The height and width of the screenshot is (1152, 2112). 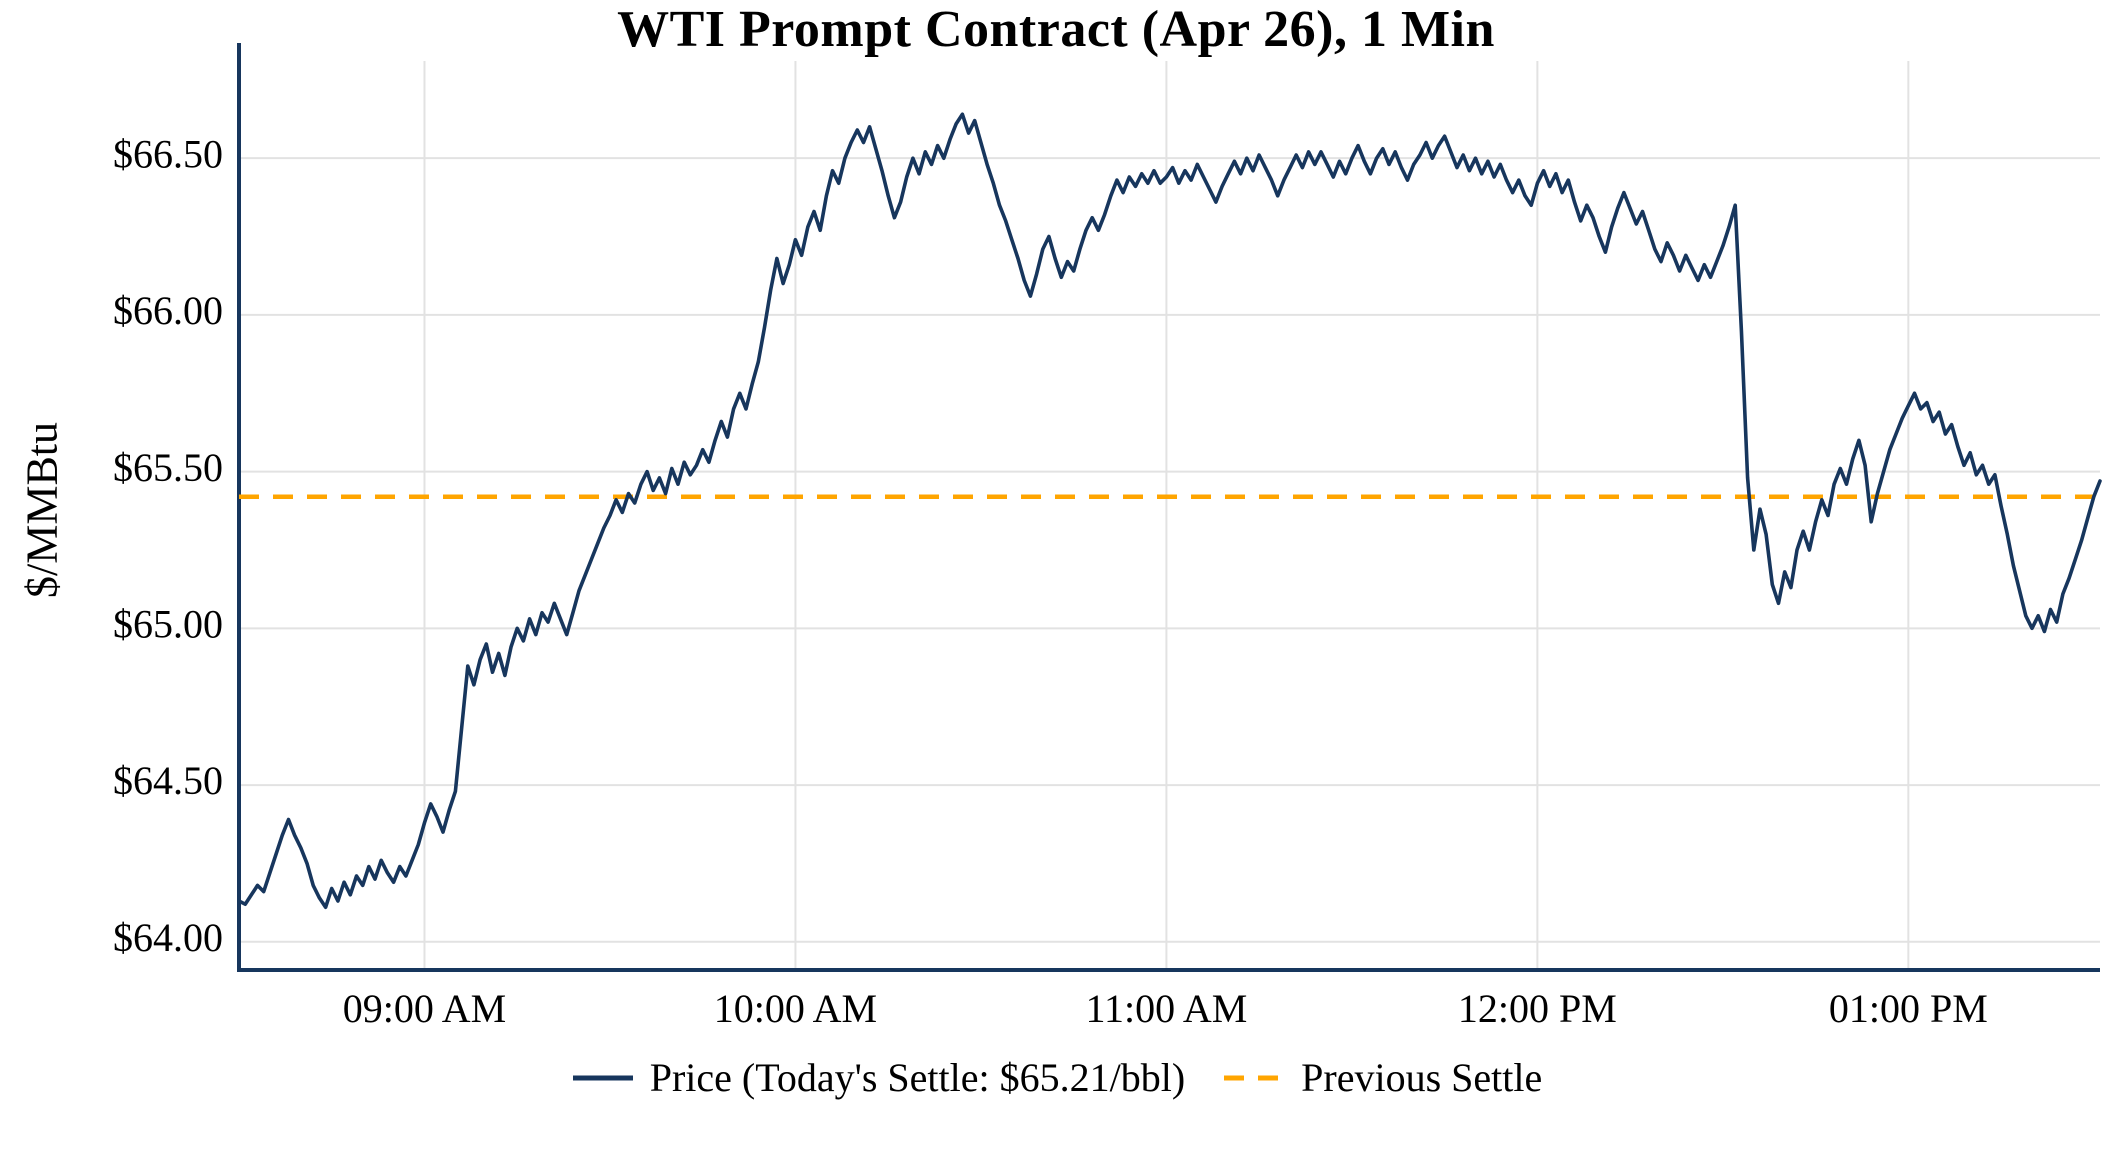 I want to click on x-tick-label: 01:00 PM, so click(x=1908, y=1008).